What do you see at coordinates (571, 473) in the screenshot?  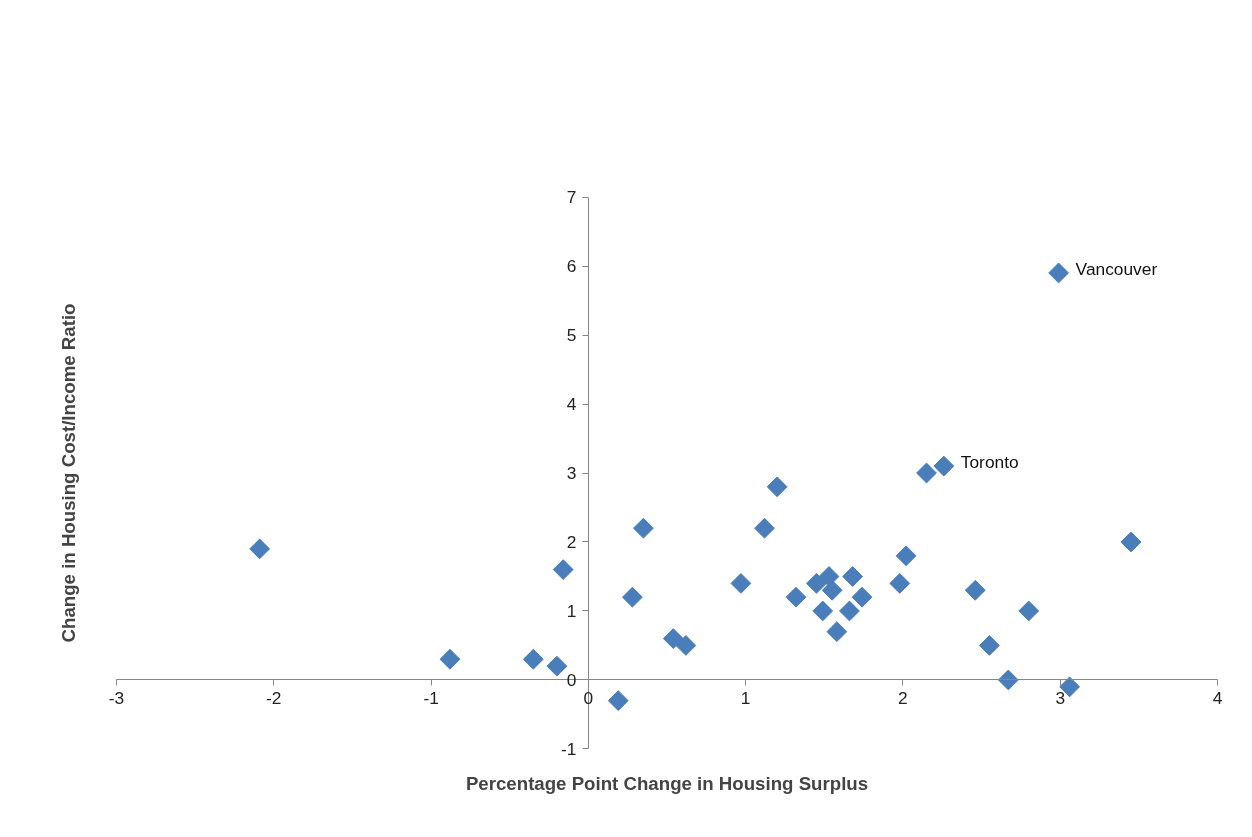 I see `y-tick-label: 3` at bounding box center [571, 473].